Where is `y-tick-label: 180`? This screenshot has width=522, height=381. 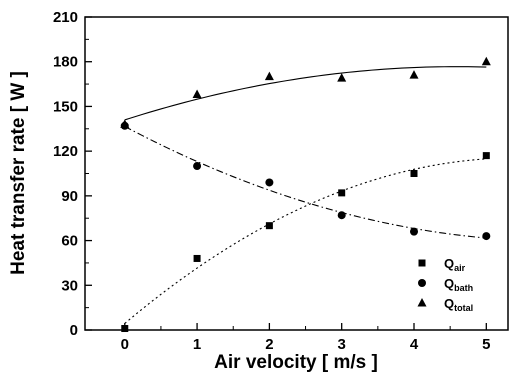
y-tick-label: 180 is located at coordinates (65, 62).